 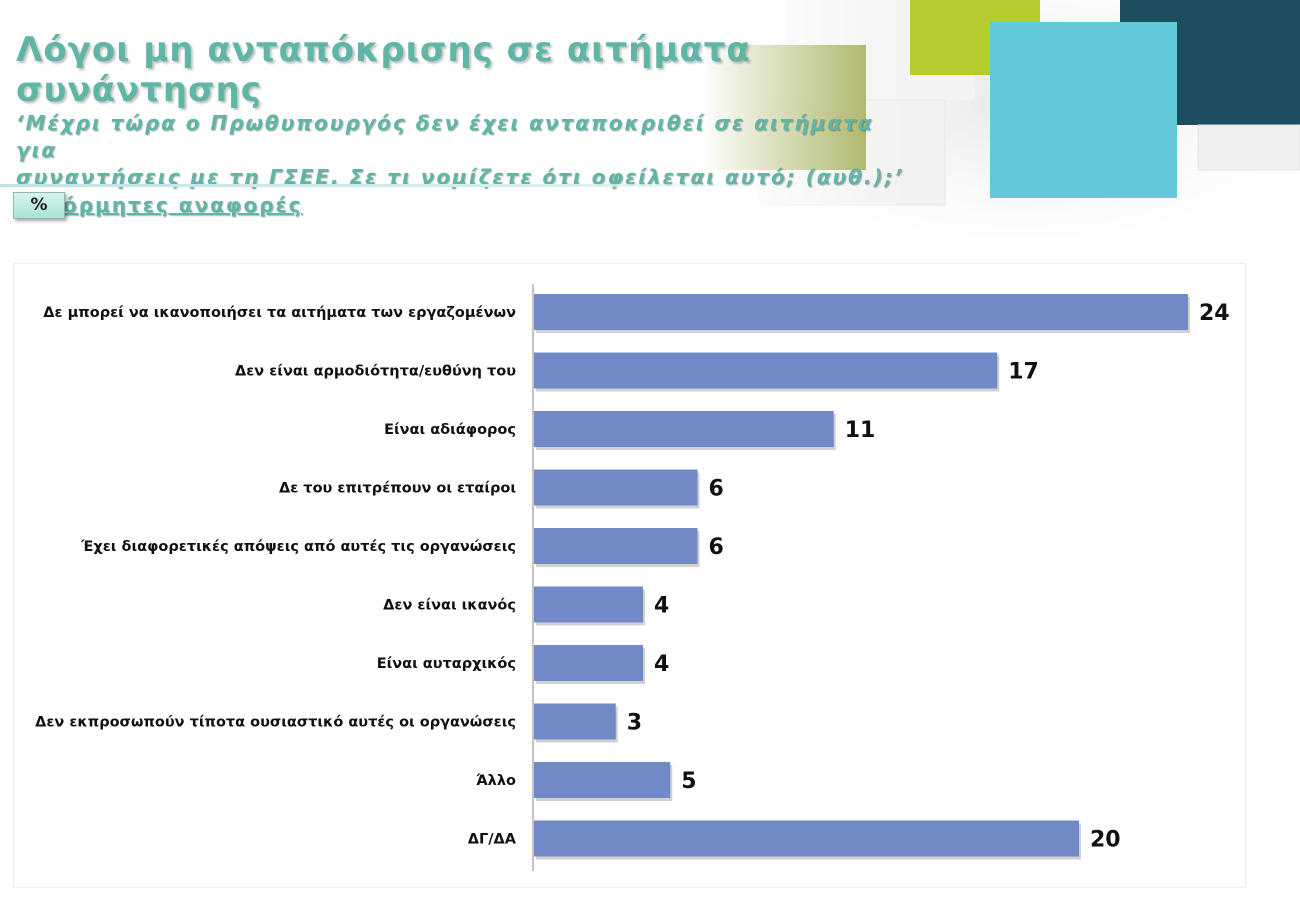 I want to click on unit-badge: %, so click(x=39, y=205).